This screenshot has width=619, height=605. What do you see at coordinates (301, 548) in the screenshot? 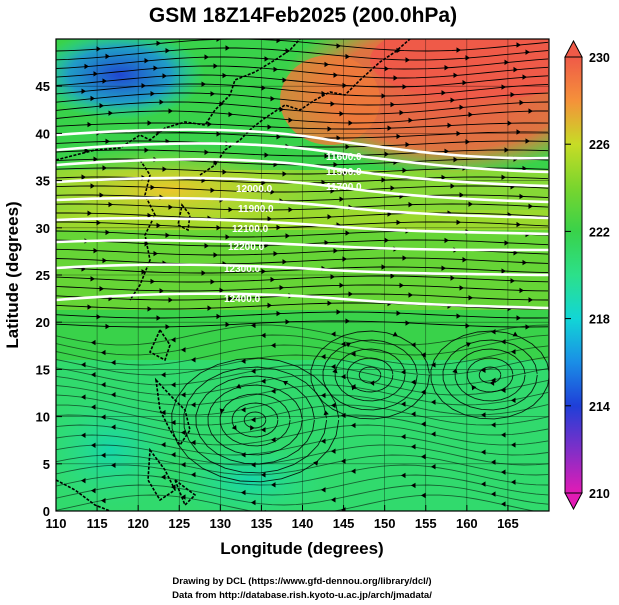
I see `x-axis-title: Longitude (degrees)` at bounding box center [301, 548].